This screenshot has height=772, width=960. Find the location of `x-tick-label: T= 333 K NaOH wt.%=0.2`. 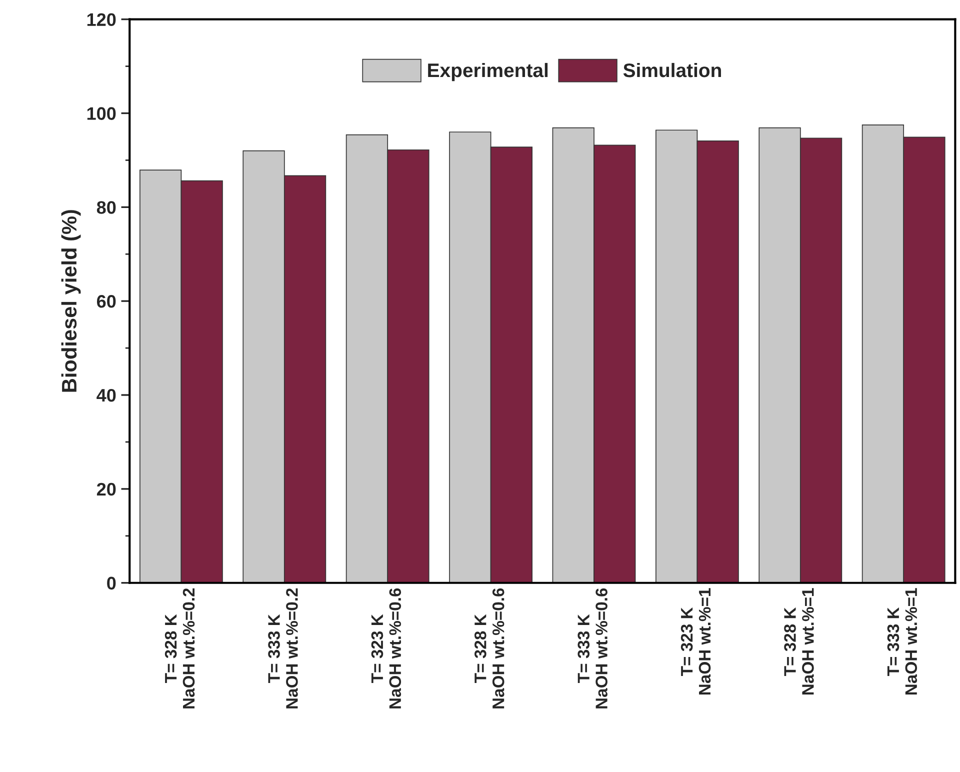

x-tick-label: T= 333 K NaOH wt.%=0.2 is located at coordinates (283, 648).